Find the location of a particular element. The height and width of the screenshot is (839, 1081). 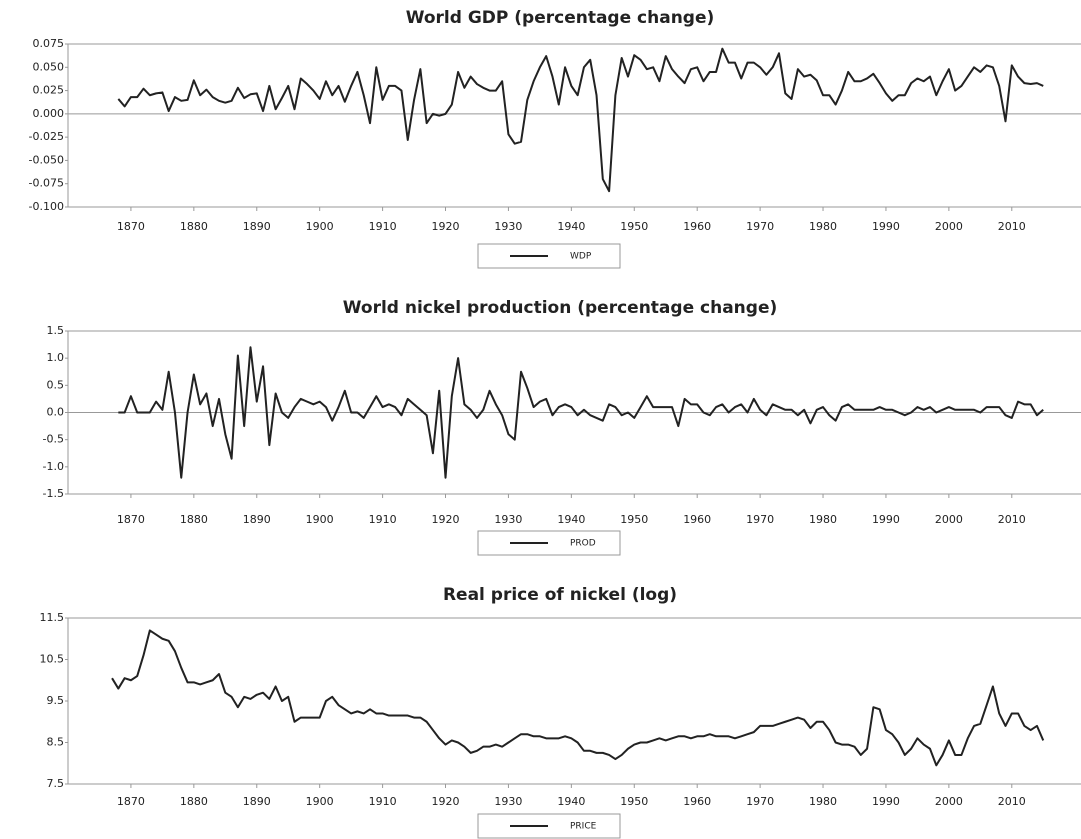

y-tick-label: 7.5 is located at coordinates (56, 783).